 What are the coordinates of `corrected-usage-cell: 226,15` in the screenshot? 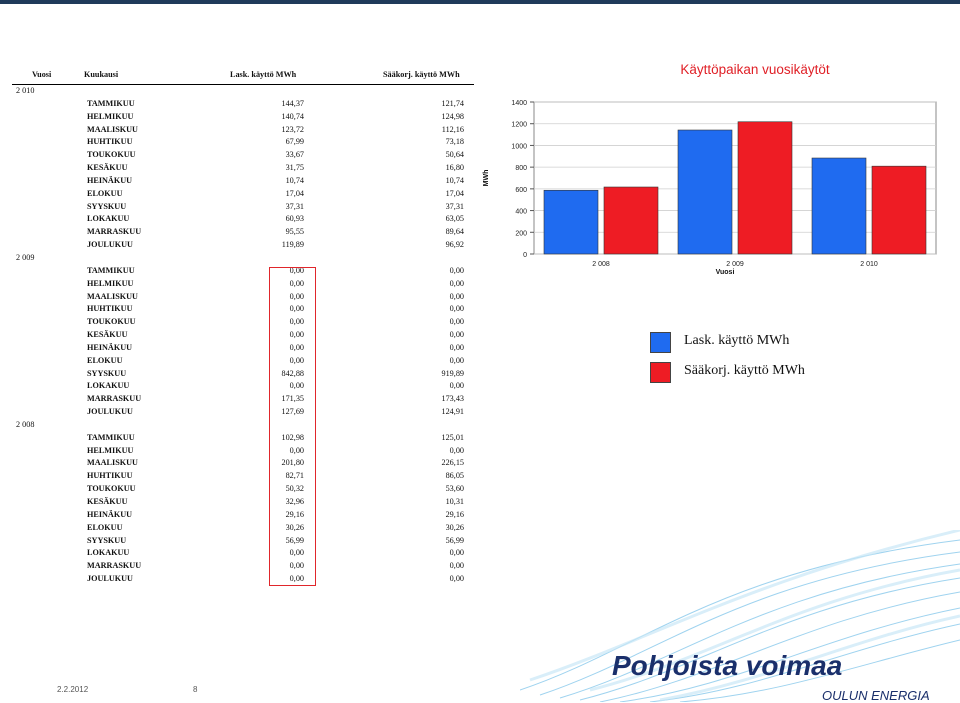 It's located at (452, 463).